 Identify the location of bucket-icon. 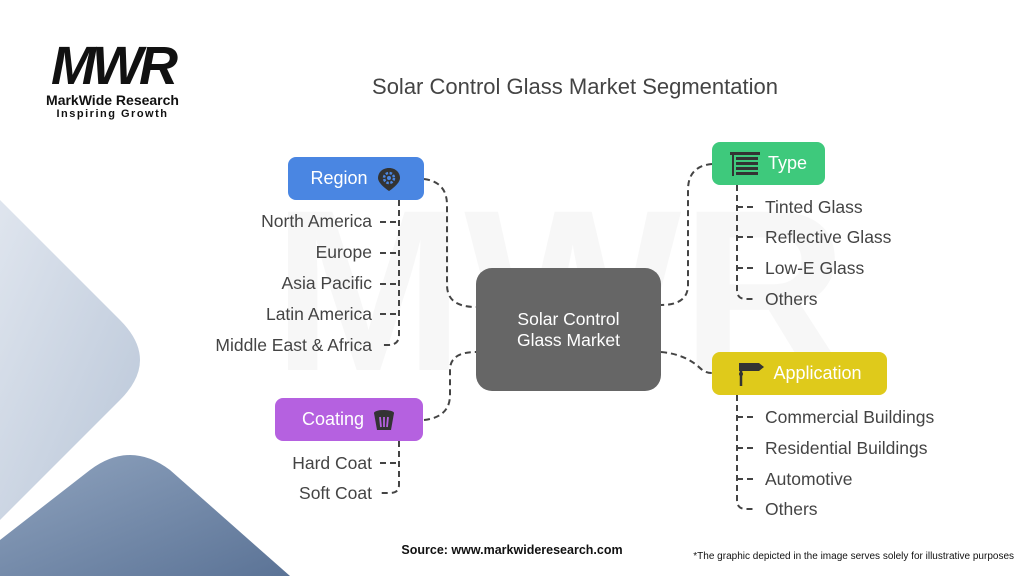
(384, 419).